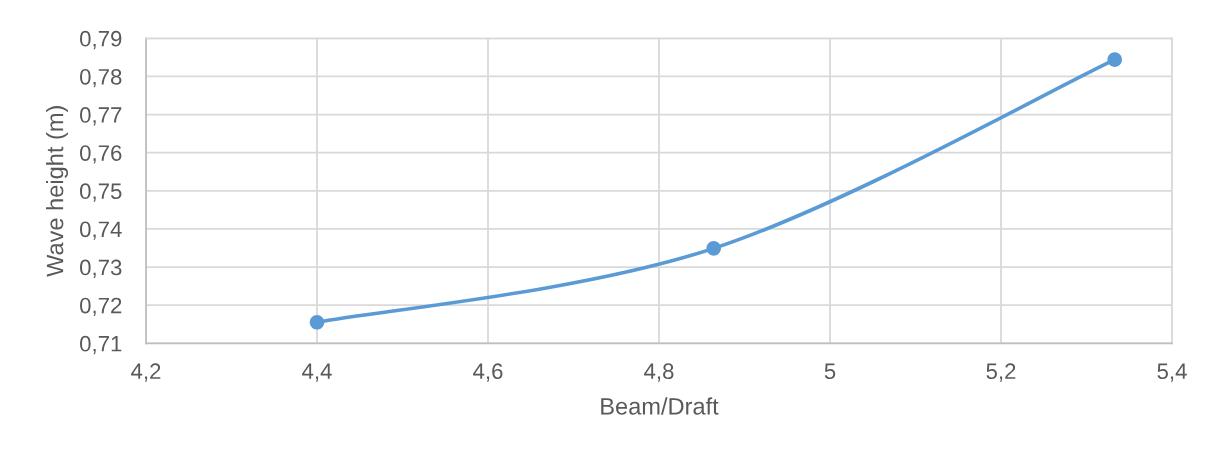 The image size is (1210, 454). Describe the element at coordinates (101, 230) in the screenshot. I see `y-tick-label: 0,74` at that location.